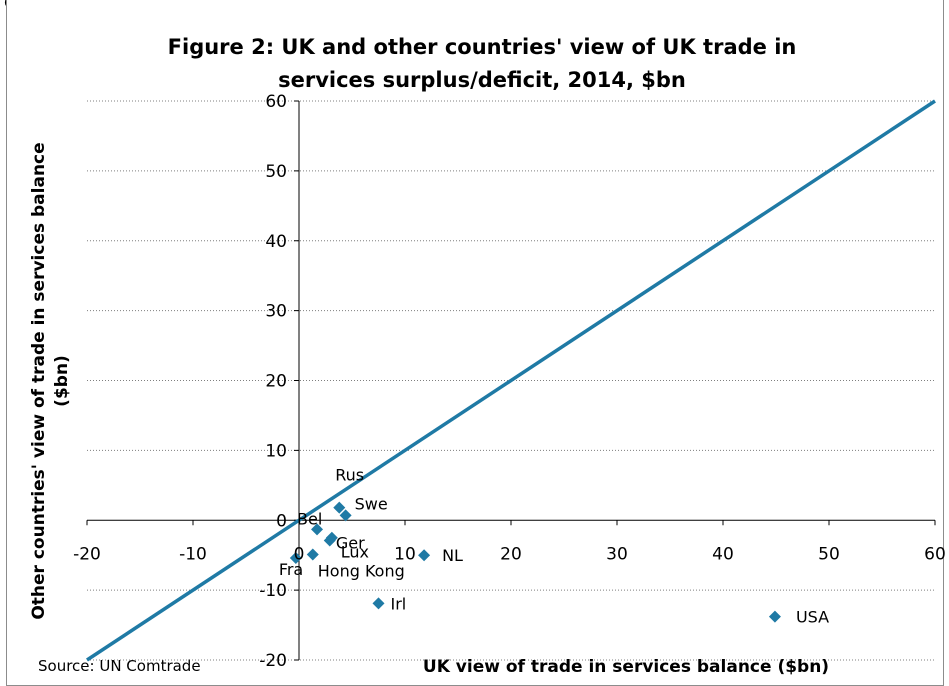 The width and height of the screenshot is (949, 686). Describe the element at coordinates (273, 661) in the screenshot. I see `y-tick-label: -20` at that location.